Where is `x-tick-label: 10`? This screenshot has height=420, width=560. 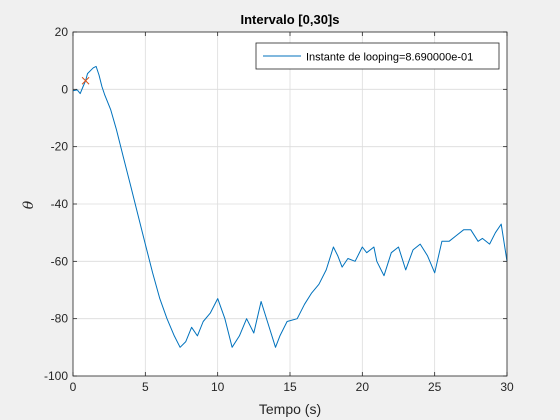
x-tick-label: 10 is located at coordinates (218, 387).